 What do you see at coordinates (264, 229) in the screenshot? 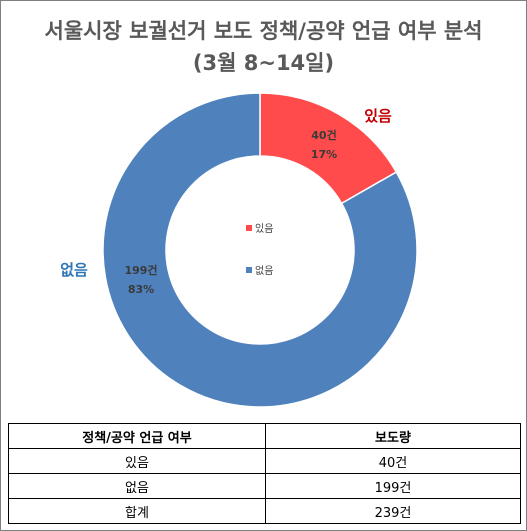
I see `legend-entry-yes: 있음` at bounding box center [264, 229].